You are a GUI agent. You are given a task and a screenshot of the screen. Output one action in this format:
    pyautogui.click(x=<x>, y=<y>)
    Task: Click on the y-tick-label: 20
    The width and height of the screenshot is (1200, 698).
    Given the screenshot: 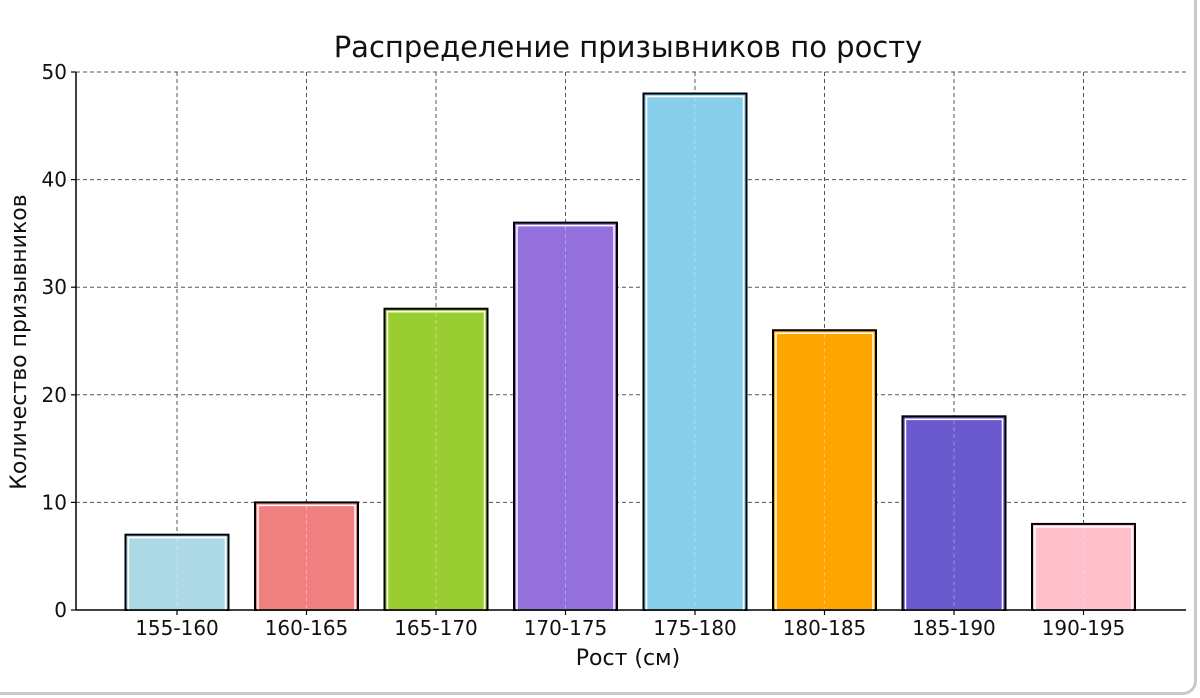 What is the action you would take?
    pyautogui.click(x=54, y=395)
    